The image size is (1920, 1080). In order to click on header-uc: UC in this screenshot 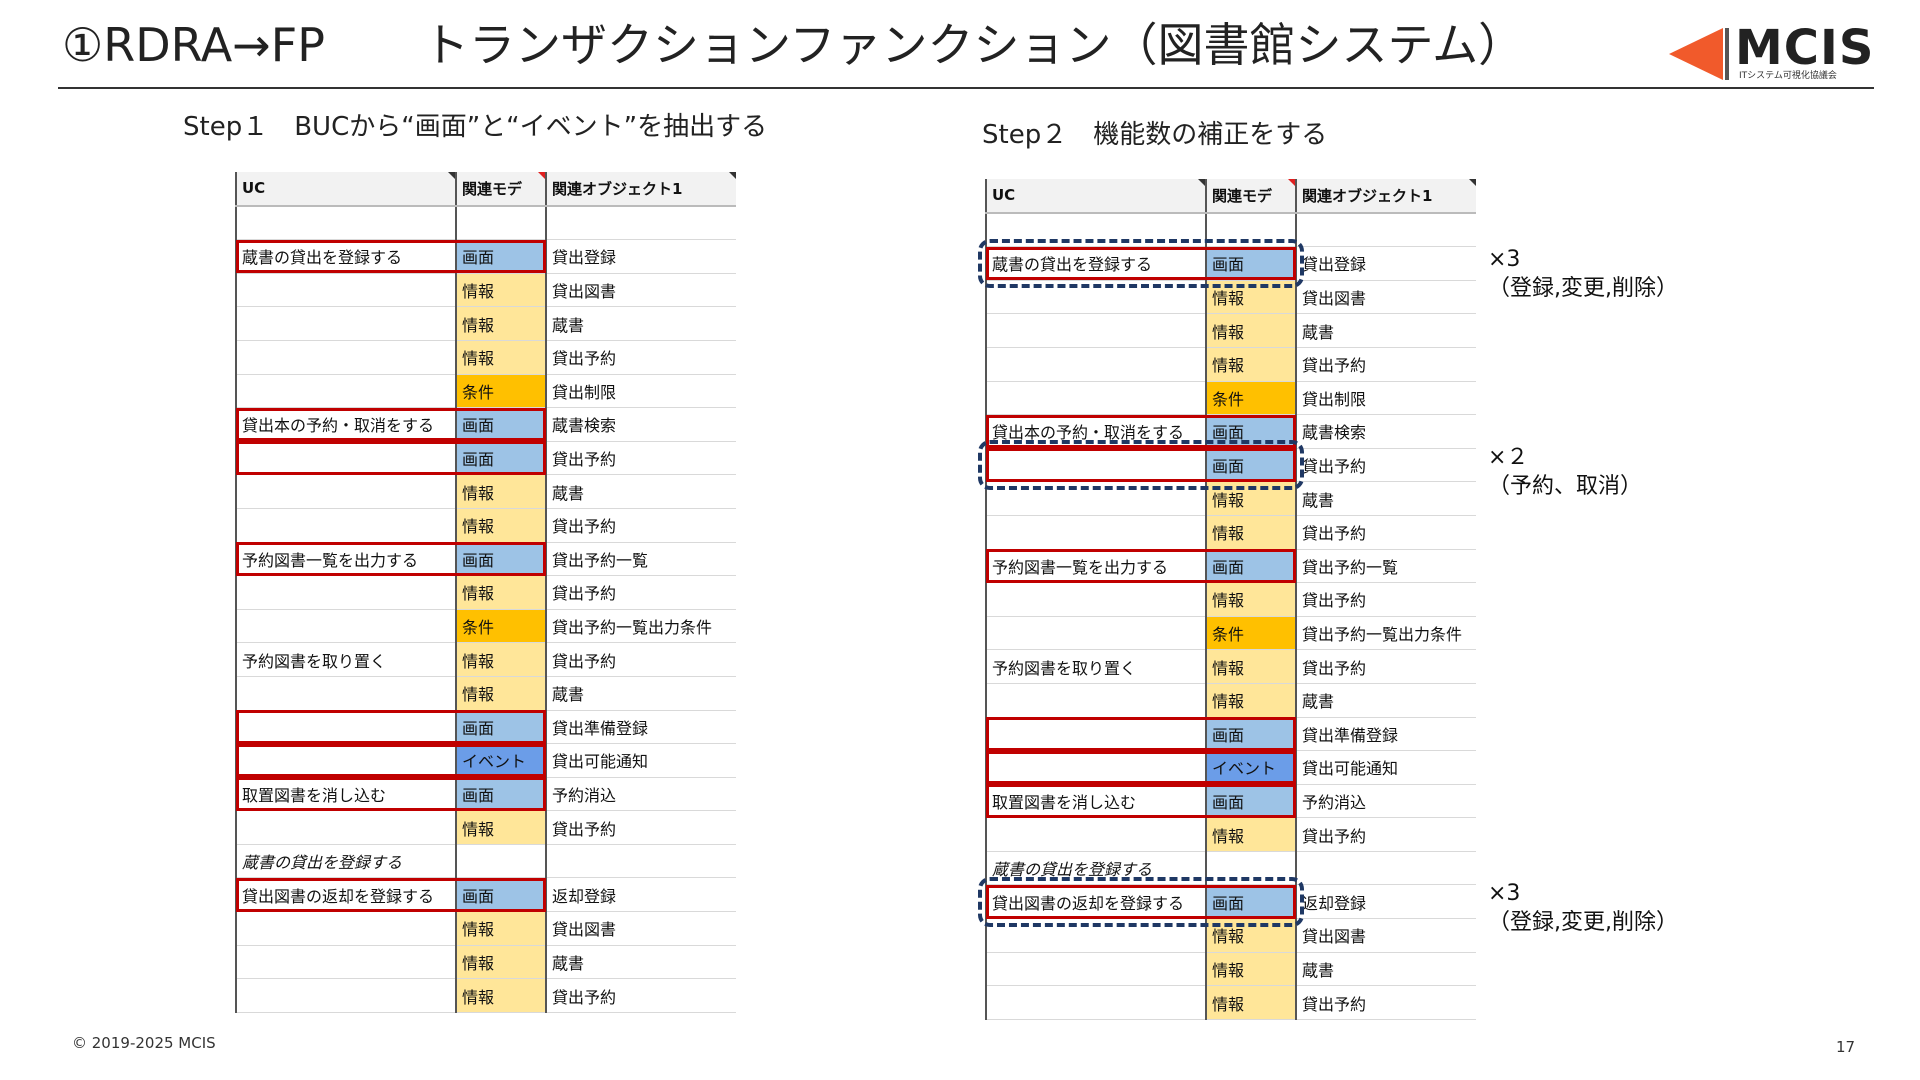, I will do `click(345, 189)`.